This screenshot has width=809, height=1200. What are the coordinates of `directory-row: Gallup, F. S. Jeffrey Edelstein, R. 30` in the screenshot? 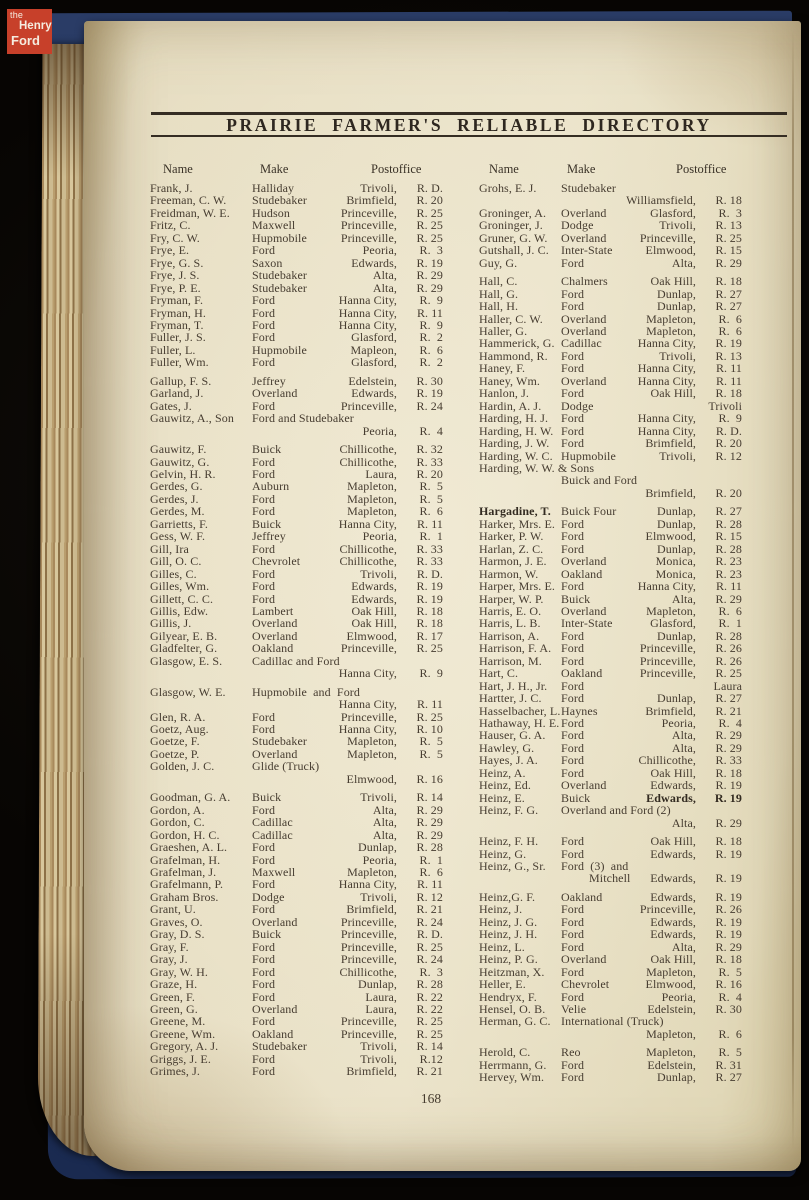 It's located at (296, 380).